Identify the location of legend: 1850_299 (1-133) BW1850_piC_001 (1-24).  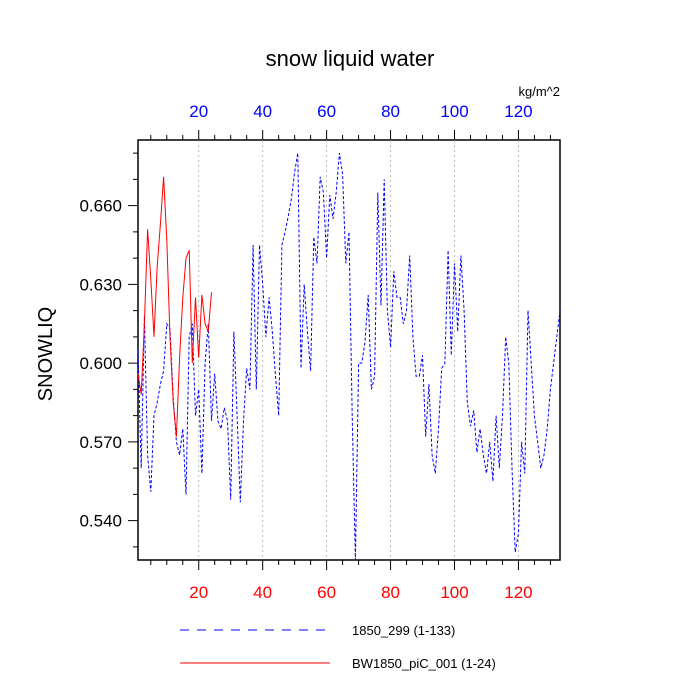
(338, 647).